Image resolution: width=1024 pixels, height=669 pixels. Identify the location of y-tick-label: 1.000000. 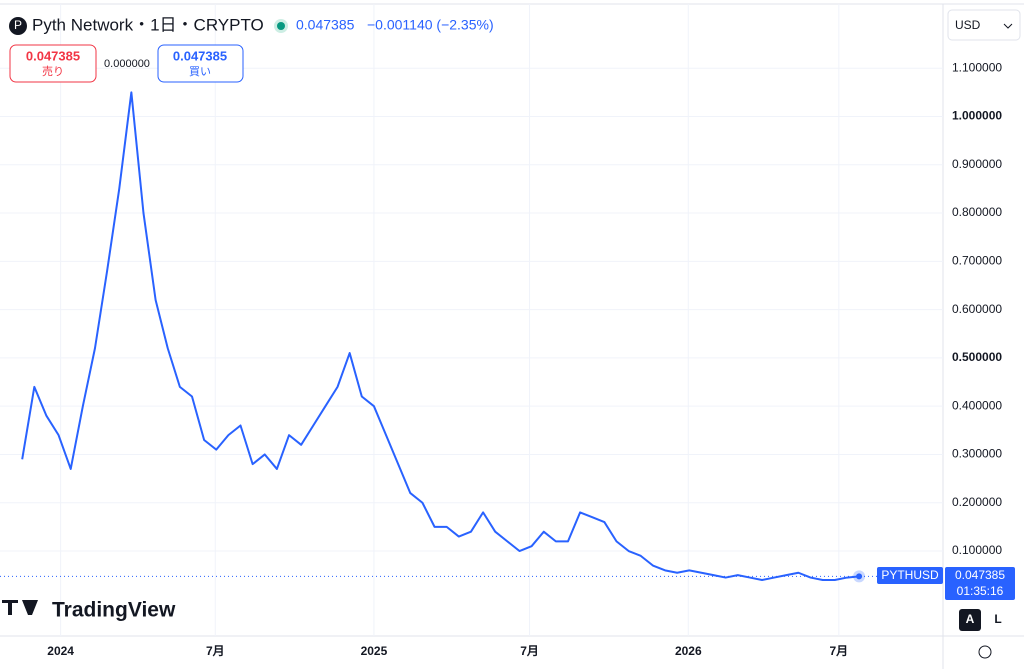
(977, 116).